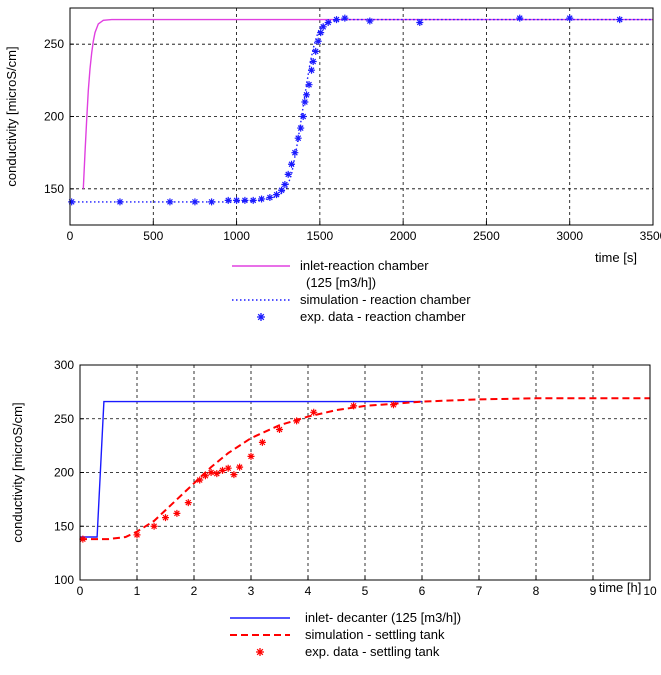 This screenshot has width=661, height=675. Describe the element at coordinates (486, 236) in the screenshot. I see `x-tick-label: 2500` at that location.